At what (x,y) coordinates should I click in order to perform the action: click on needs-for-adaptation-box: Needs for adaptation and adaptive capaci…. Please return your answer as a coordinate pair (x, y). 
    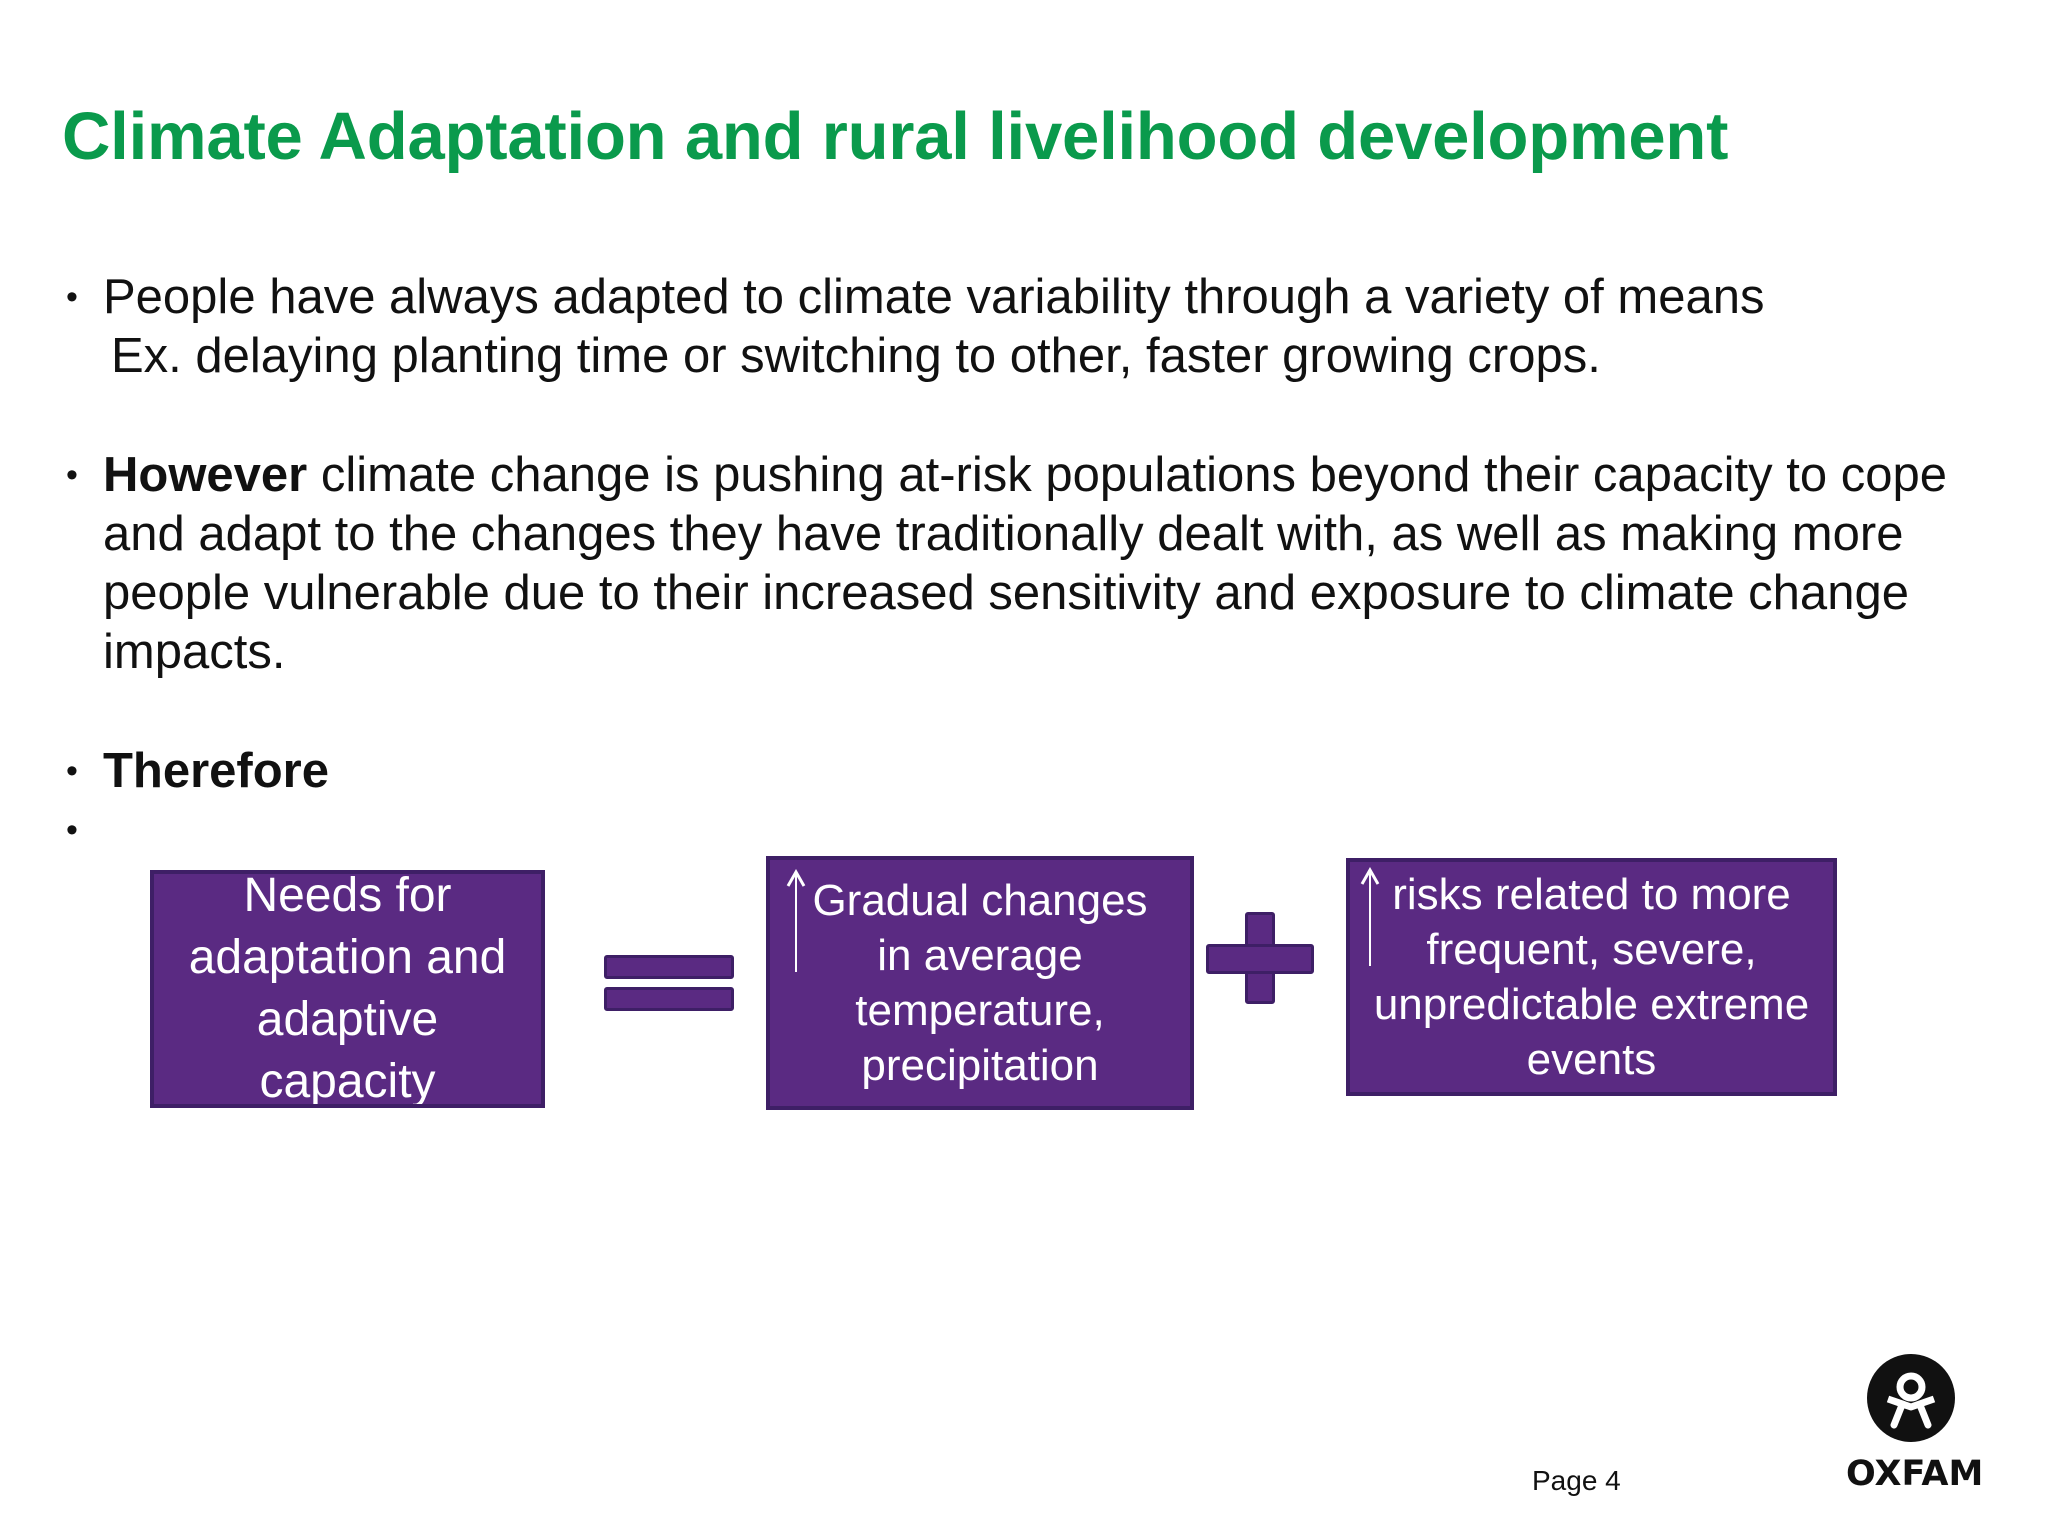
    Looking at the image, I should click on (347, 989).